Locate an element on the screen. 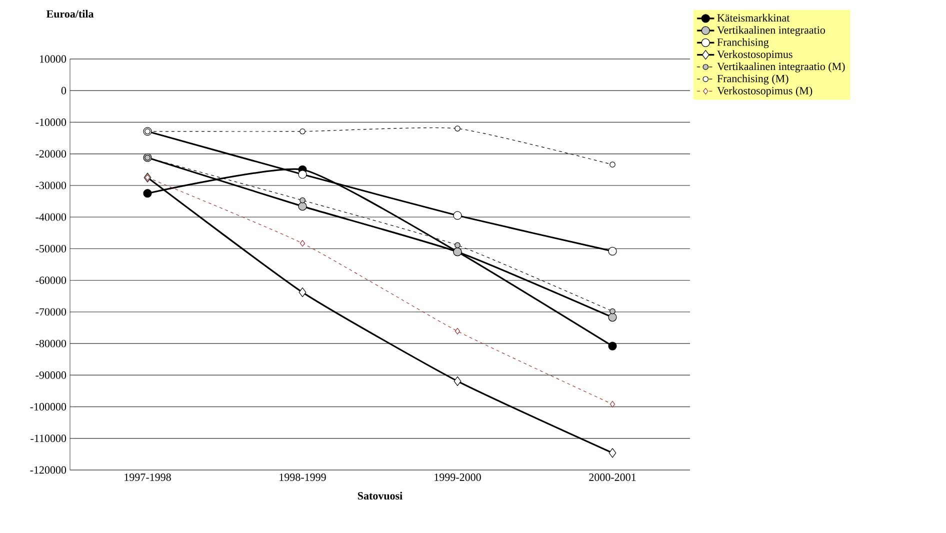 Image resolution: width=946 pixels, height=533 pixels. y-tick-label: -80000 is located at coordinates (51, 344).